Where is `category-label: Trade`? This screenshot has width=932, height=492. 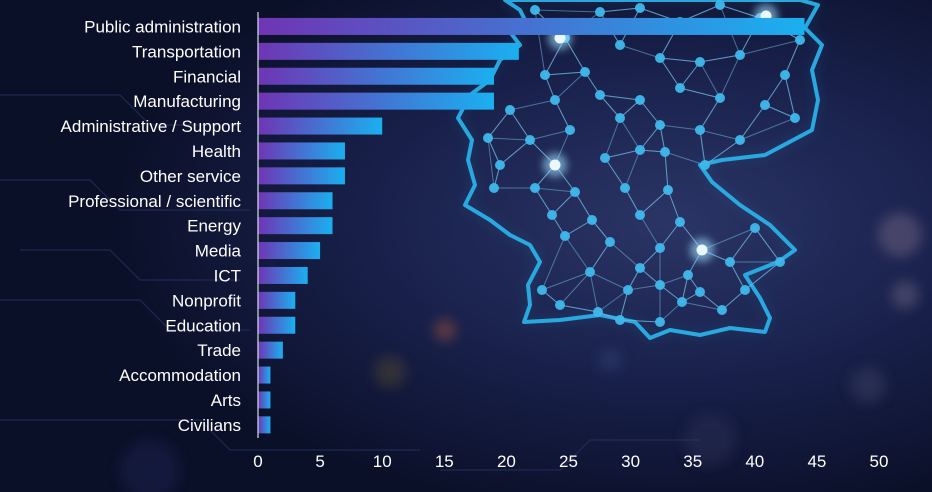
category-label: Trade is located at coordinates (219, 350).